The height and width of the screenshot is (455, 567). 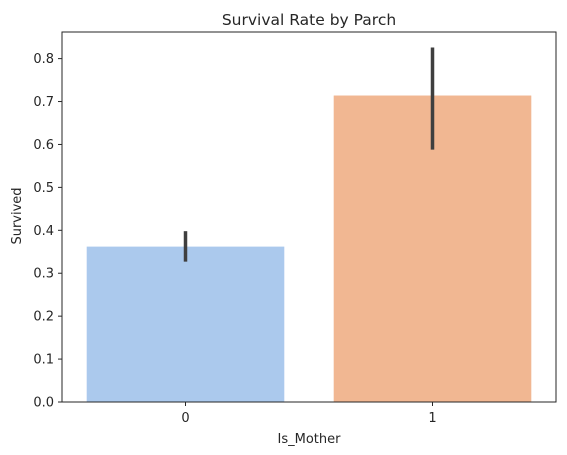 I want to click on y-tick-label: 0.7, so click(x=43, y=102).